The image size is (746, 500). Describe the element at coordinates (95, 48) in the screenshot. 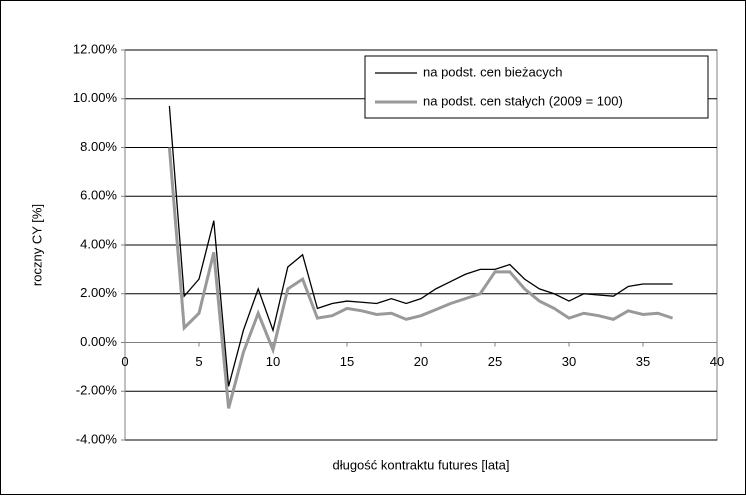

I see `y-tick-label: 12.00%` at that location.